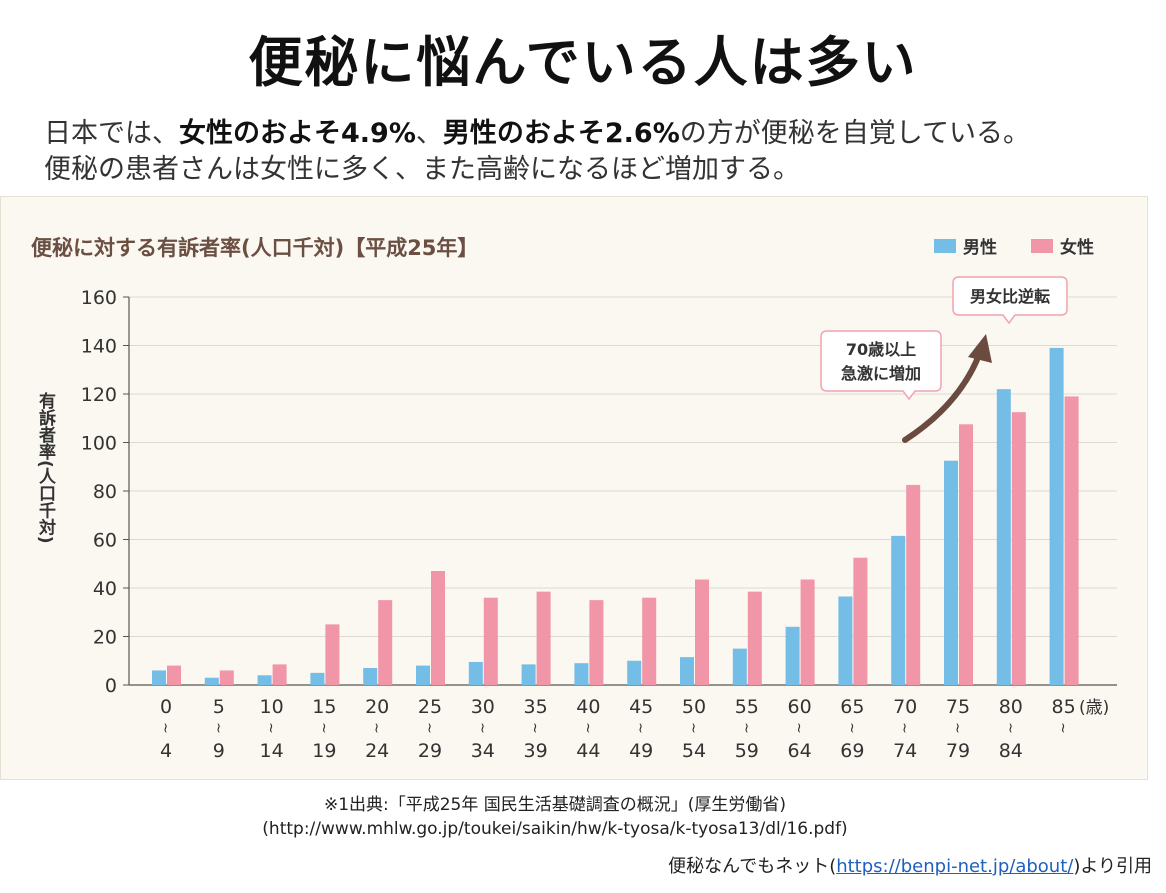  Describe the element at coordinates (46, 467) in the screenshot. I see `y-axis-label: 有訴者率(人口千対)` at that location.